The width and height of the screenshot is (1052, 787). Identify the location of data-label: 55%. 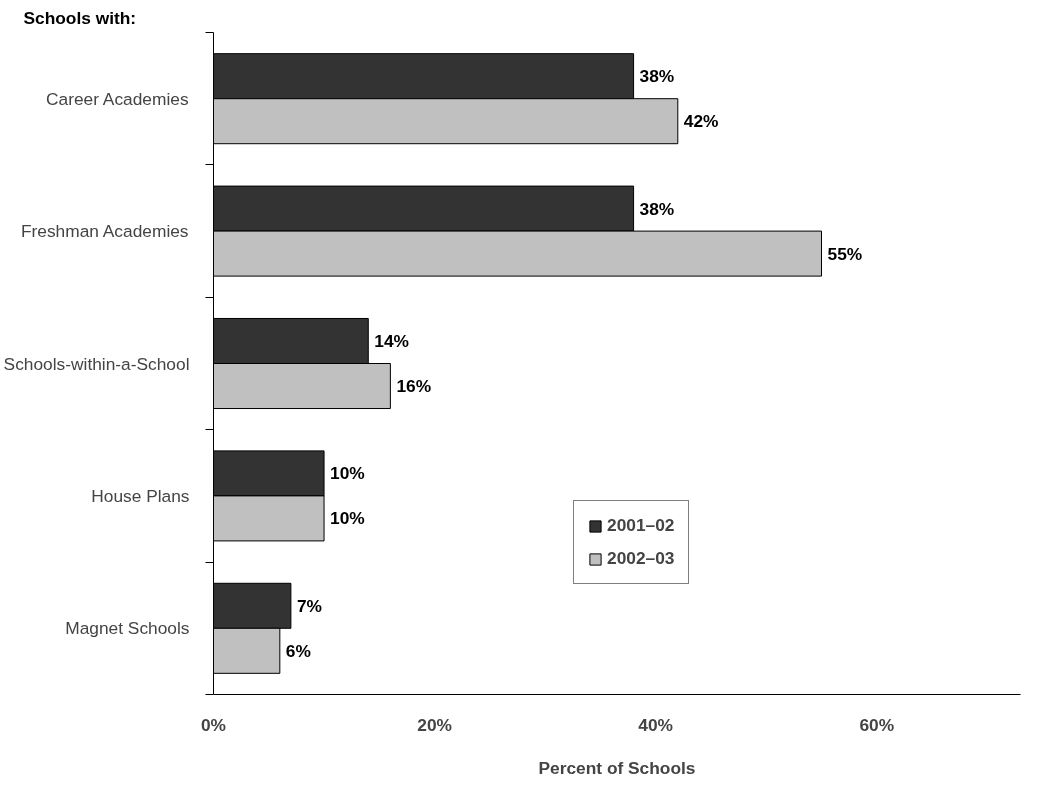
(845, 253).